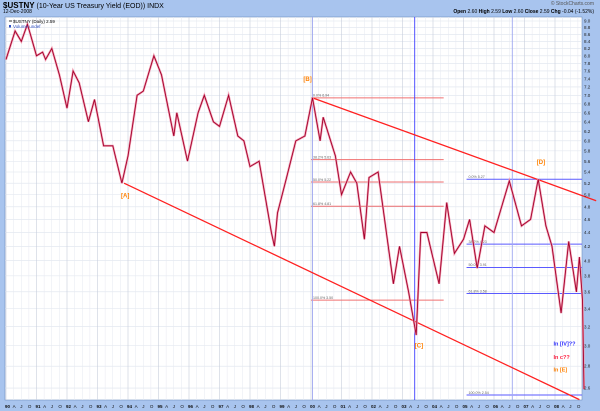 Image resolution: width=600 pixels, height=411 pixels. I want to click on x-tick-label-year: 98, so click(252, 406).